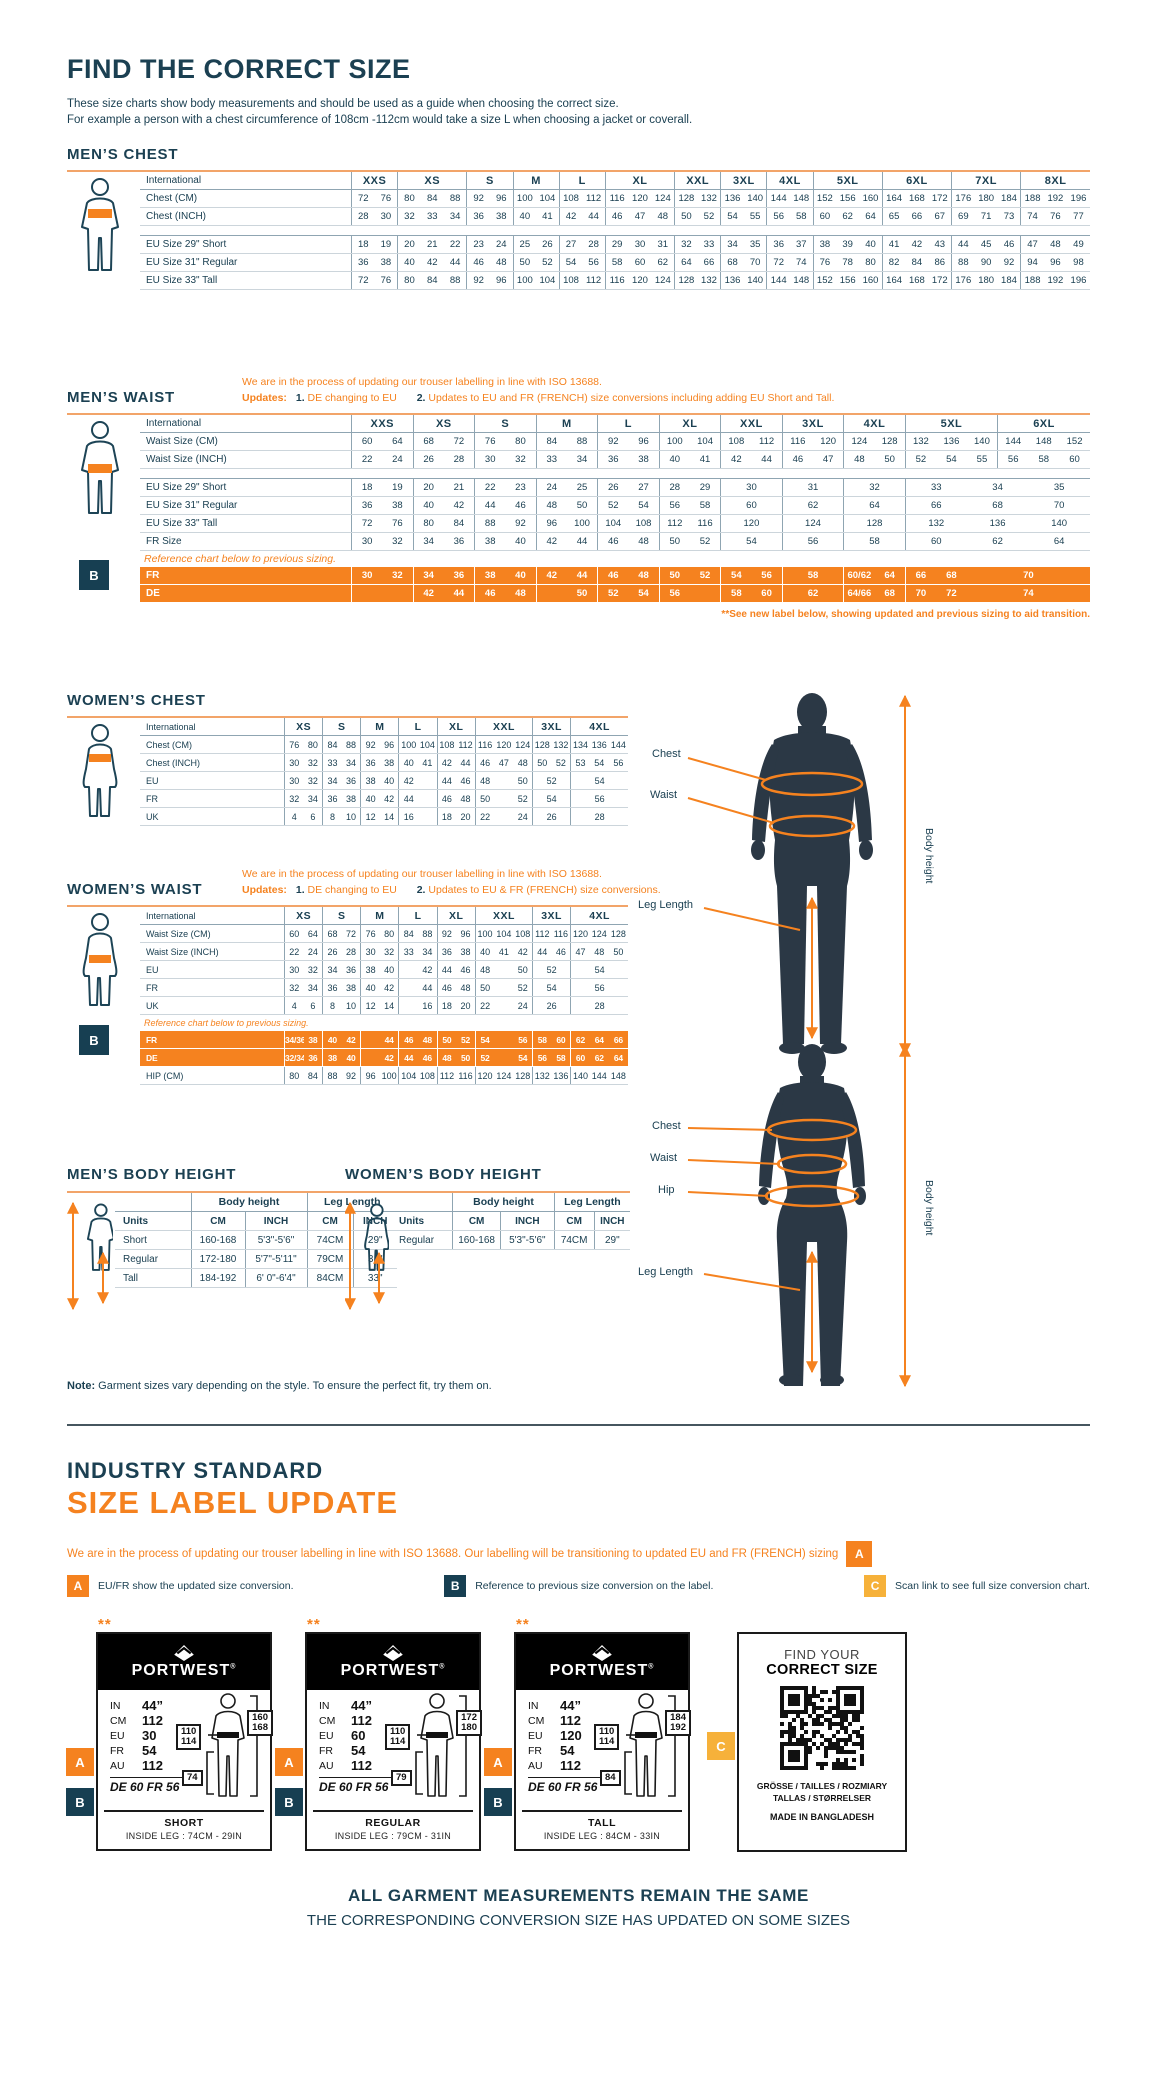  Describe the element at coordinates (217, 1221) in the screenshot. I see `unit-cm: CM` at that location.